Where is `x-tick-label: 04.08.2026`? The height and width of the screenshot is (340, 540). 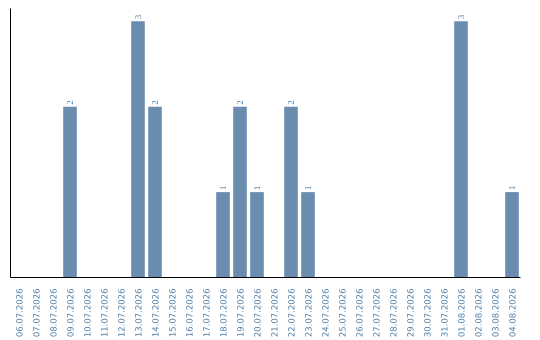
x-tick-label: 04.08.2026 is located at coordinates (513, 313).